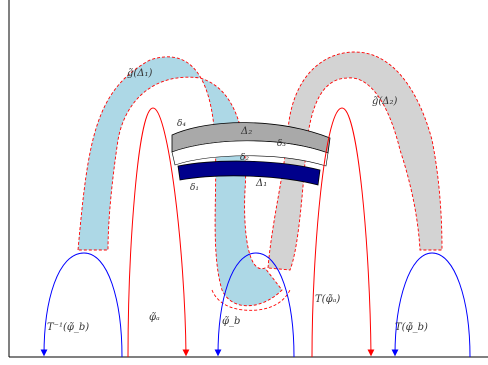 The width and height of the screenshot is (488, 365). What do you see at coordinates (244, 158) in the screenshot?
I see `label-small-delta2: δ₂` at bounding box center [244, 158].